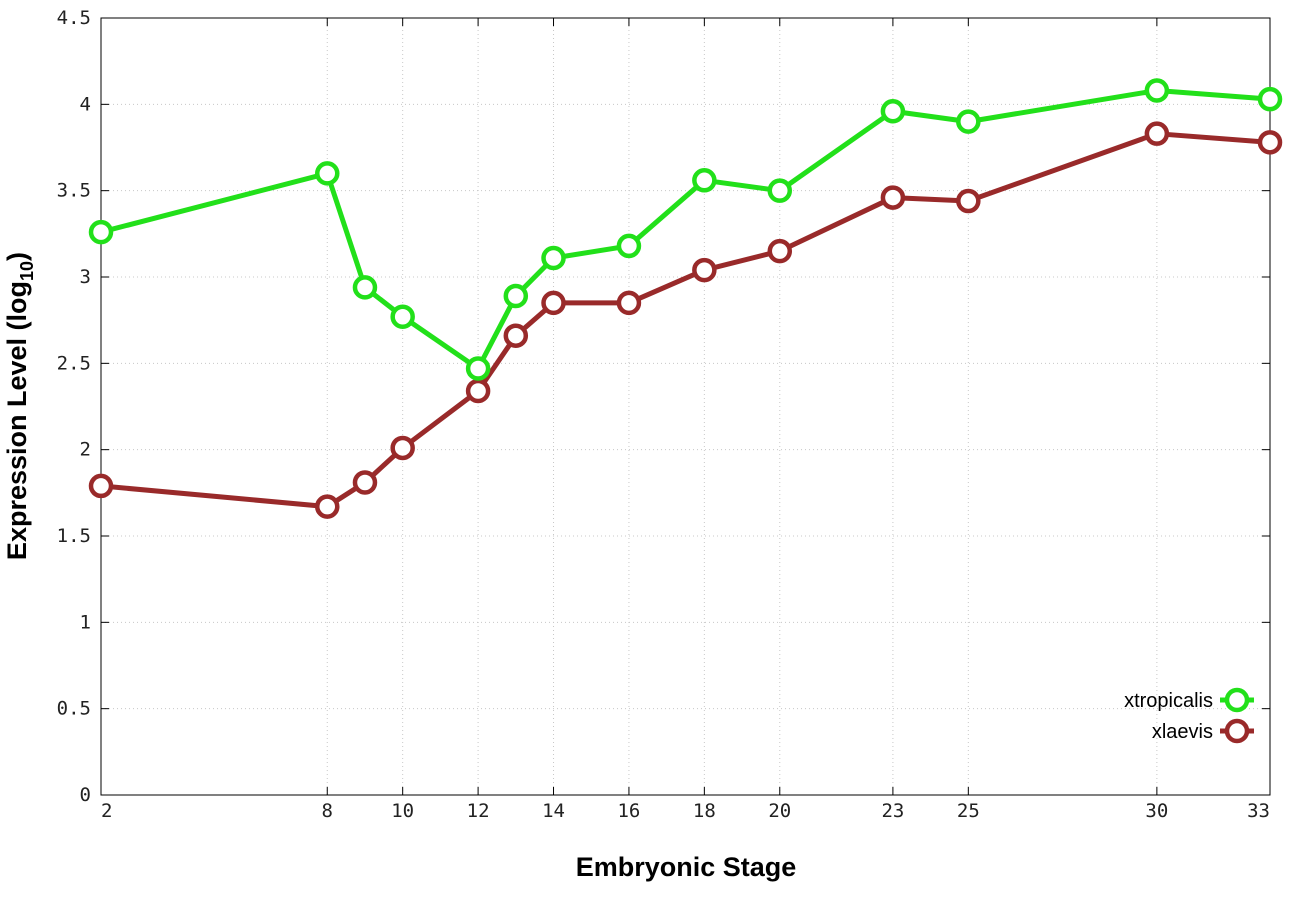  Describe the element at coordinates (17, 256) in the screenshot. I see `y-axis-title-close: )` at that location.